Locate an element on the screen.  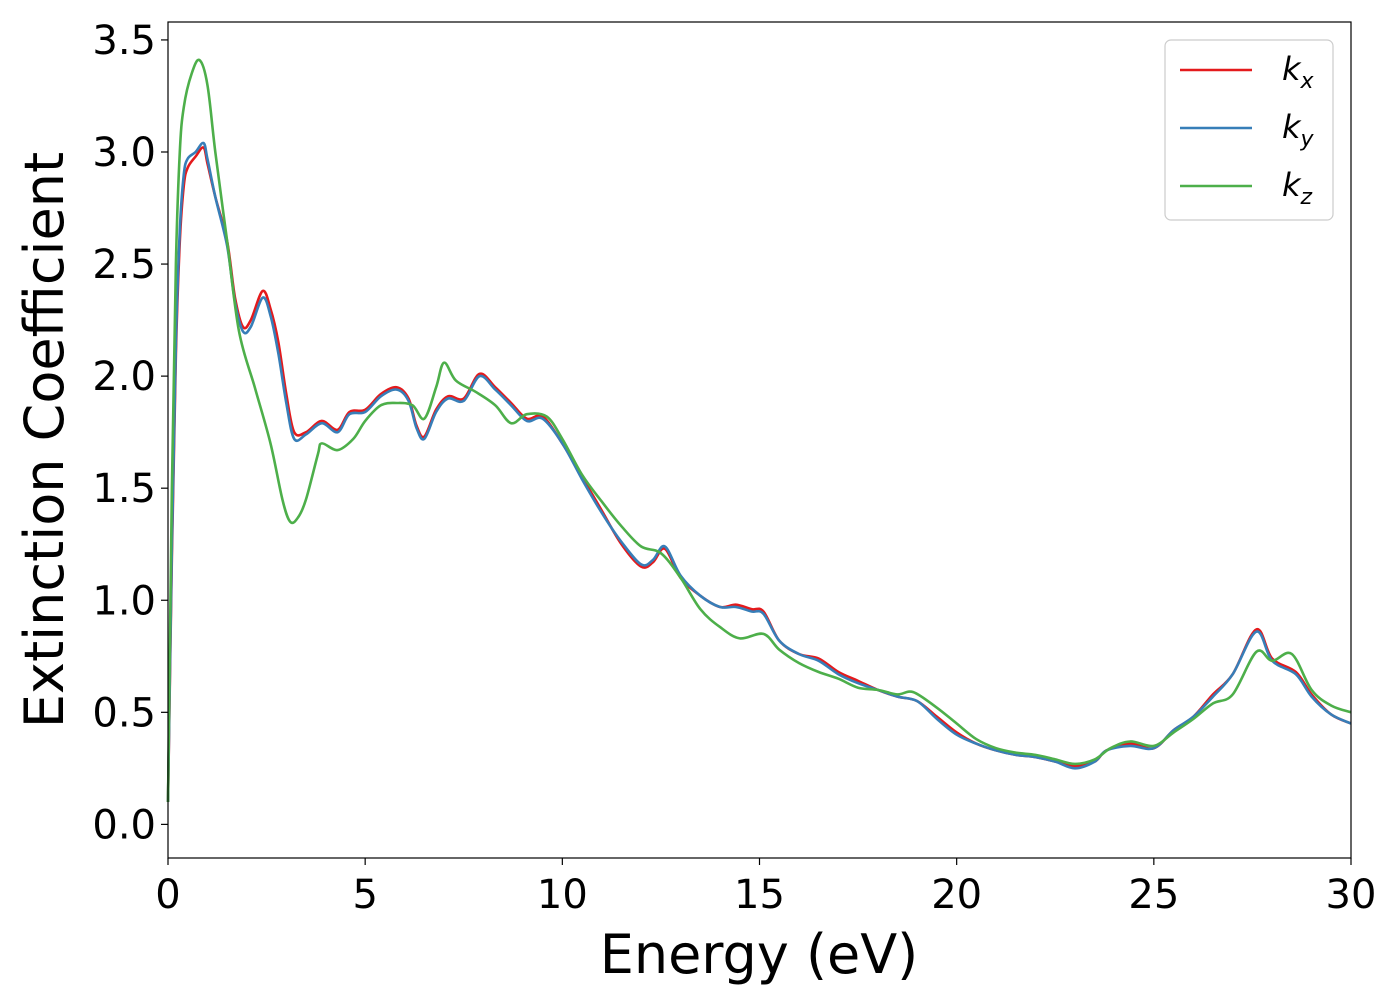
y-tick-label: 3.5 is located at coordinates (124, 41).